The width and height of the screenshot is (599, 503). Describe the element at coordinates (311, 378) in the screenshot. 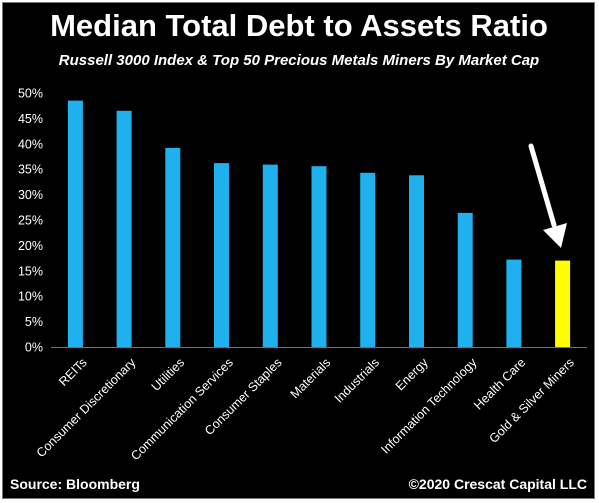

I see `x-tick-label: Materials` at that location.